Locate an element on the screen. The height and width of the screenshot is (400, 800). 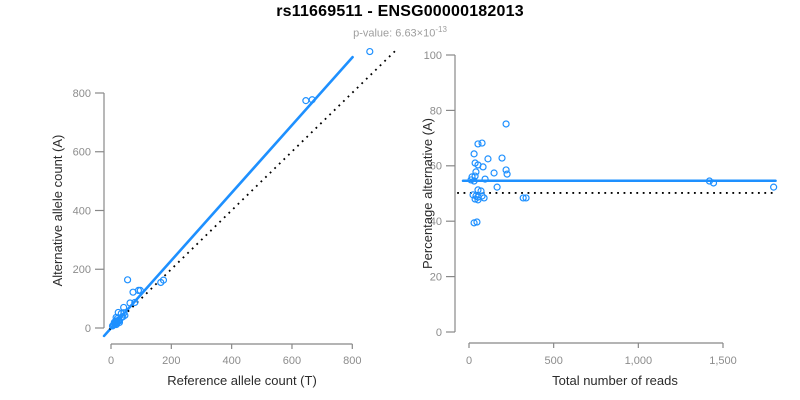
x-axis-title: Reference allele count (T) is located at coordinates (242, 380).